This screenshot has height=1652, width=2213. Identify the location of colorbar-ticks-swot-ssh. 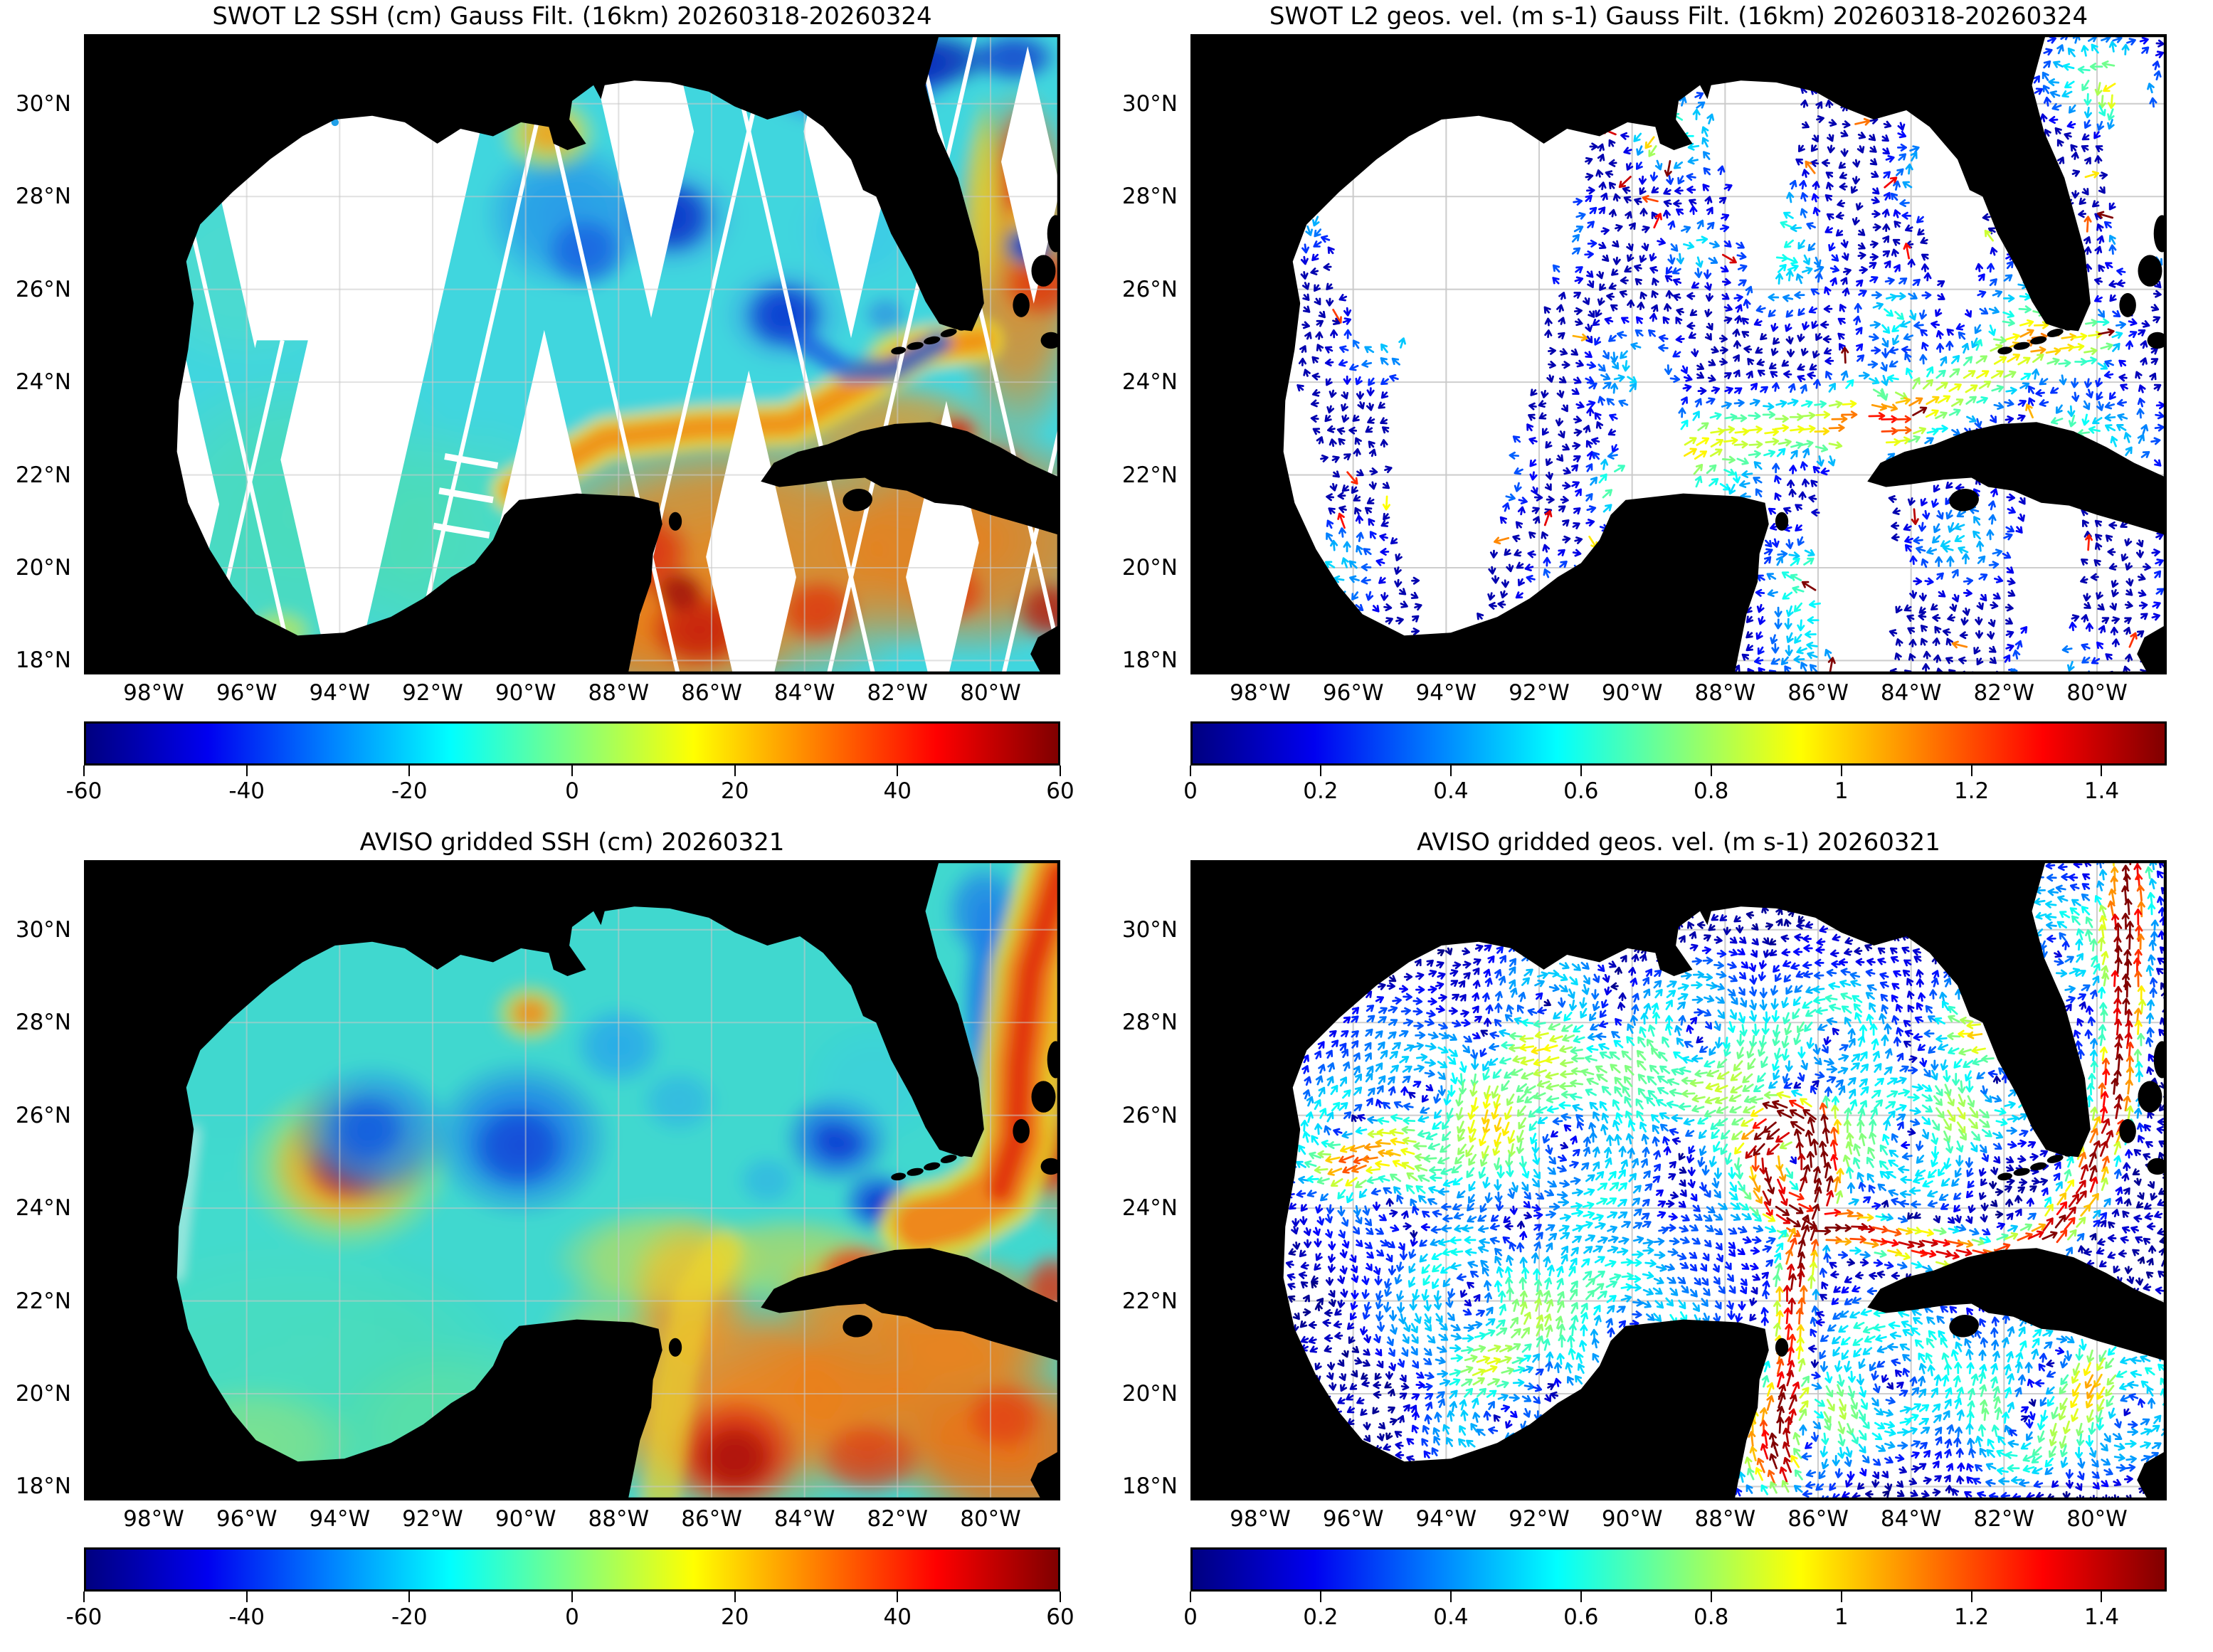
(572, 771).